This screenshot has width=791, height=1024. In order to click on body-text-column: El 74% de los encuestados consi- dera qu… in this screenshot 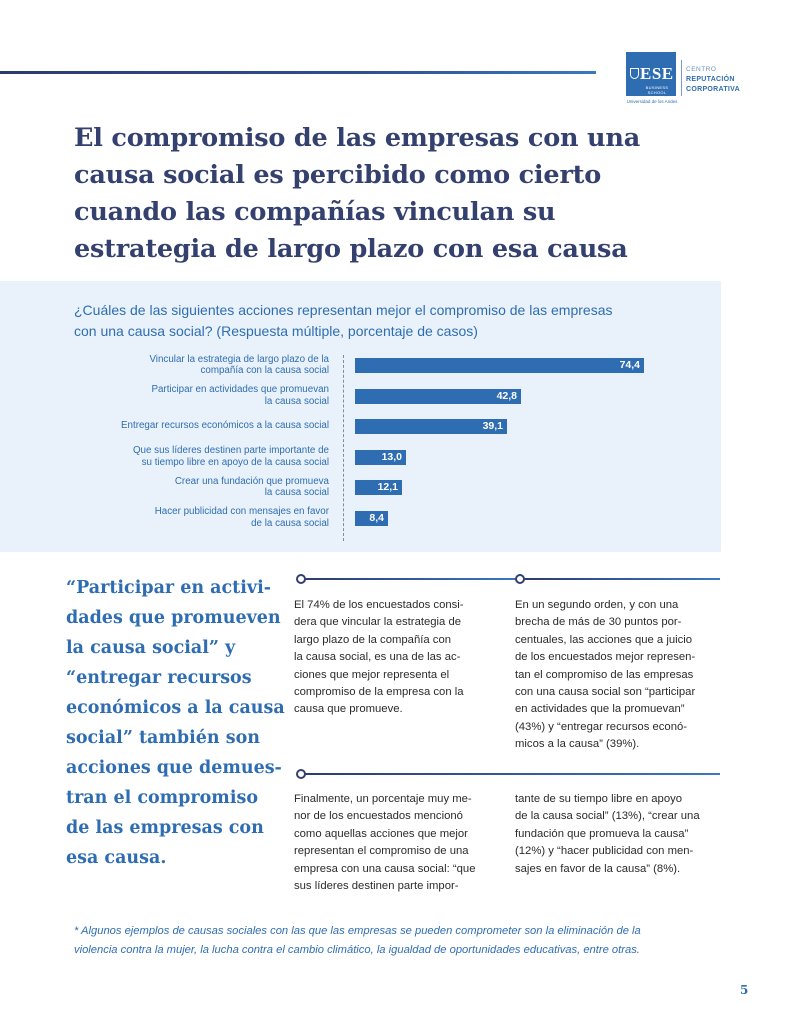, I will do `click(398, 658)`.